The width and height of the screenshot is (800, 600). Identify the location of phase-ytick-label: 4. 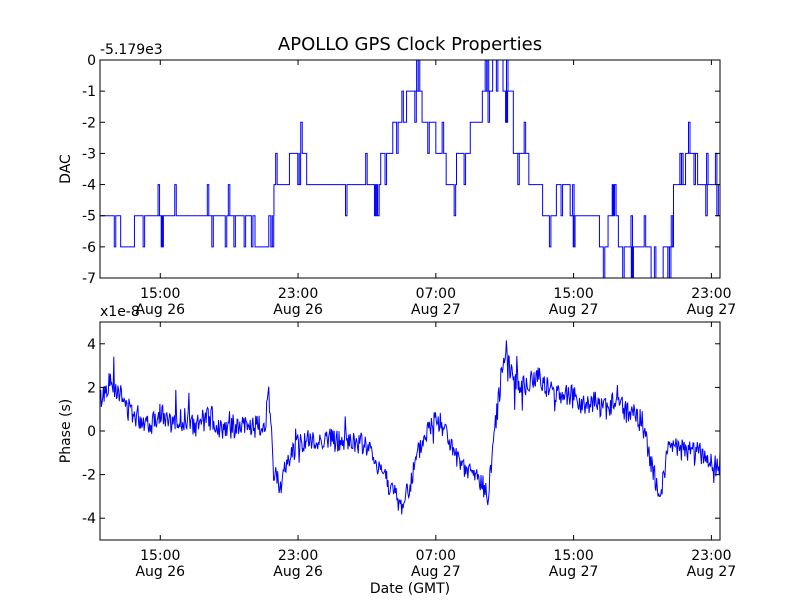
(91, 345).